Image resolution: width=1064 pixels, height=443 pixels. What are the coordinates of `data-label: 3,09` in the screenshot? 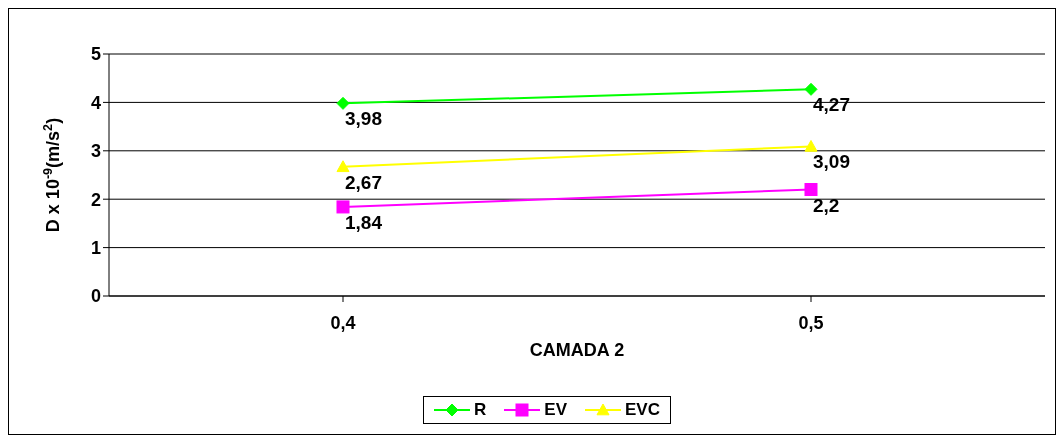 It's located at (831, 162).